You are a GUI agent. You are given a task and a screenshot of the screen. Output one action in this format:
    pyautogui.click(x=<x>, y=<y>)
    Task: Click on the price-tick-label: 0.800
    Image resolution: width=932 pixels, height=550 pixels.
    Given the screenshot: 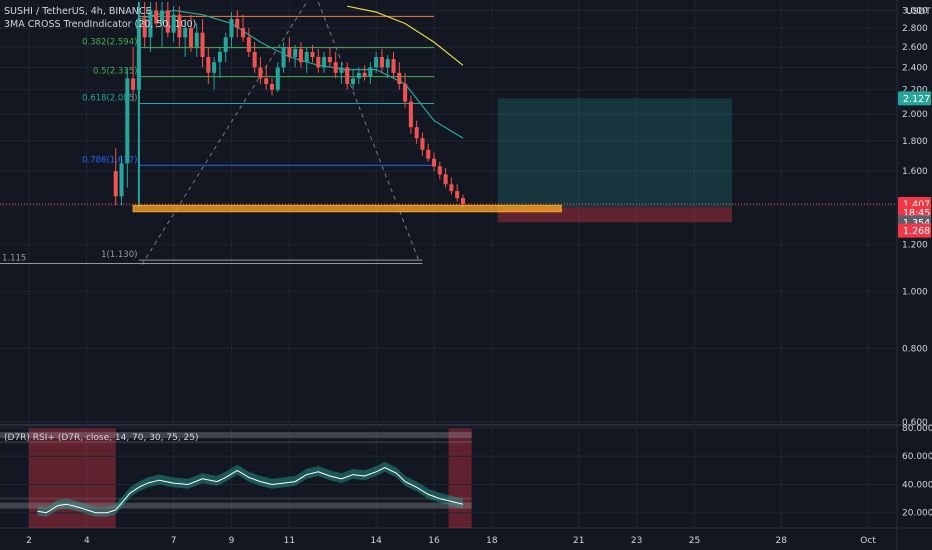 What is the action you would take?
    pyautogui.click(x=915, y=349)
    